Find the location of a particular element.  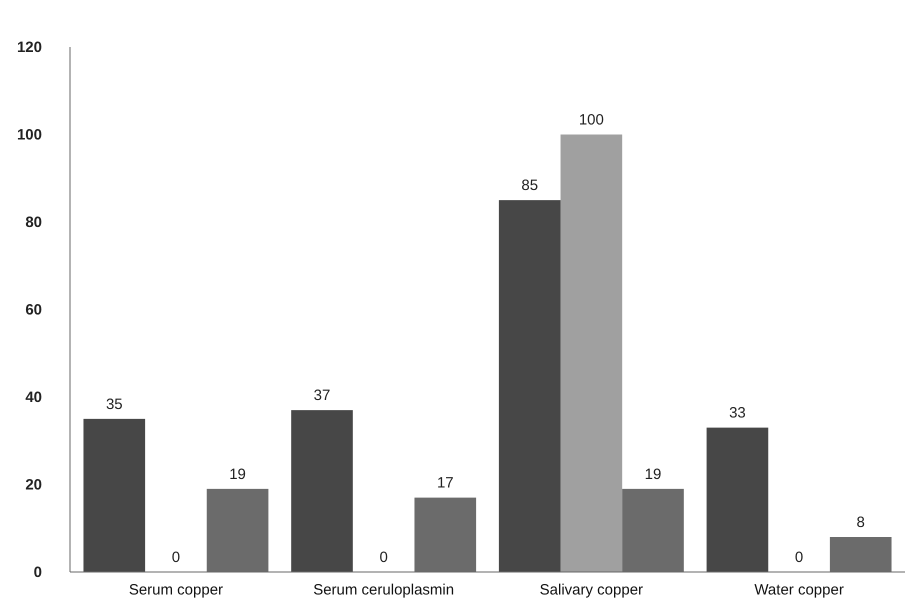

y-tick-label: 60 is located at coordinates (33, 309).